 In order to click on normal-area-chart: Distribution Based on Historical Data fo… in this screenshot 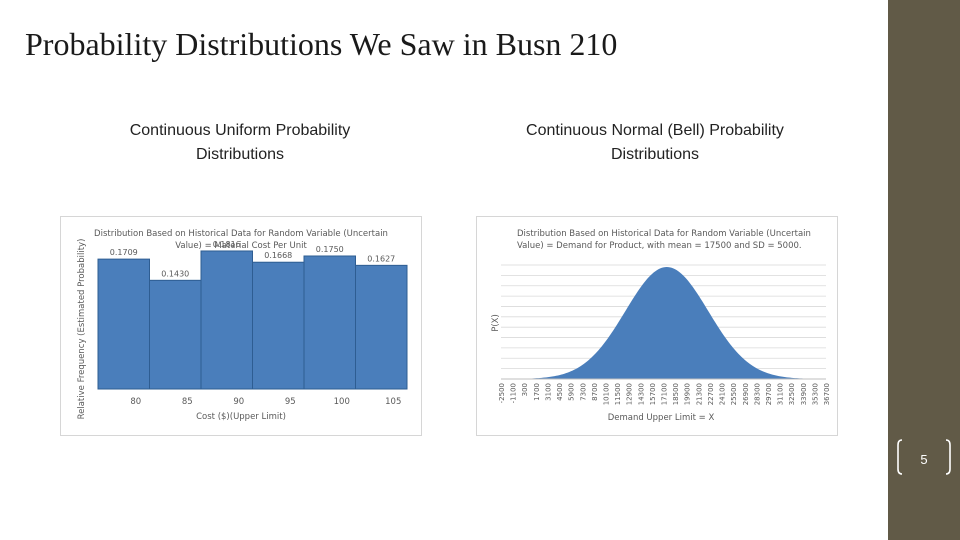, I will do `click(661, 326)`.